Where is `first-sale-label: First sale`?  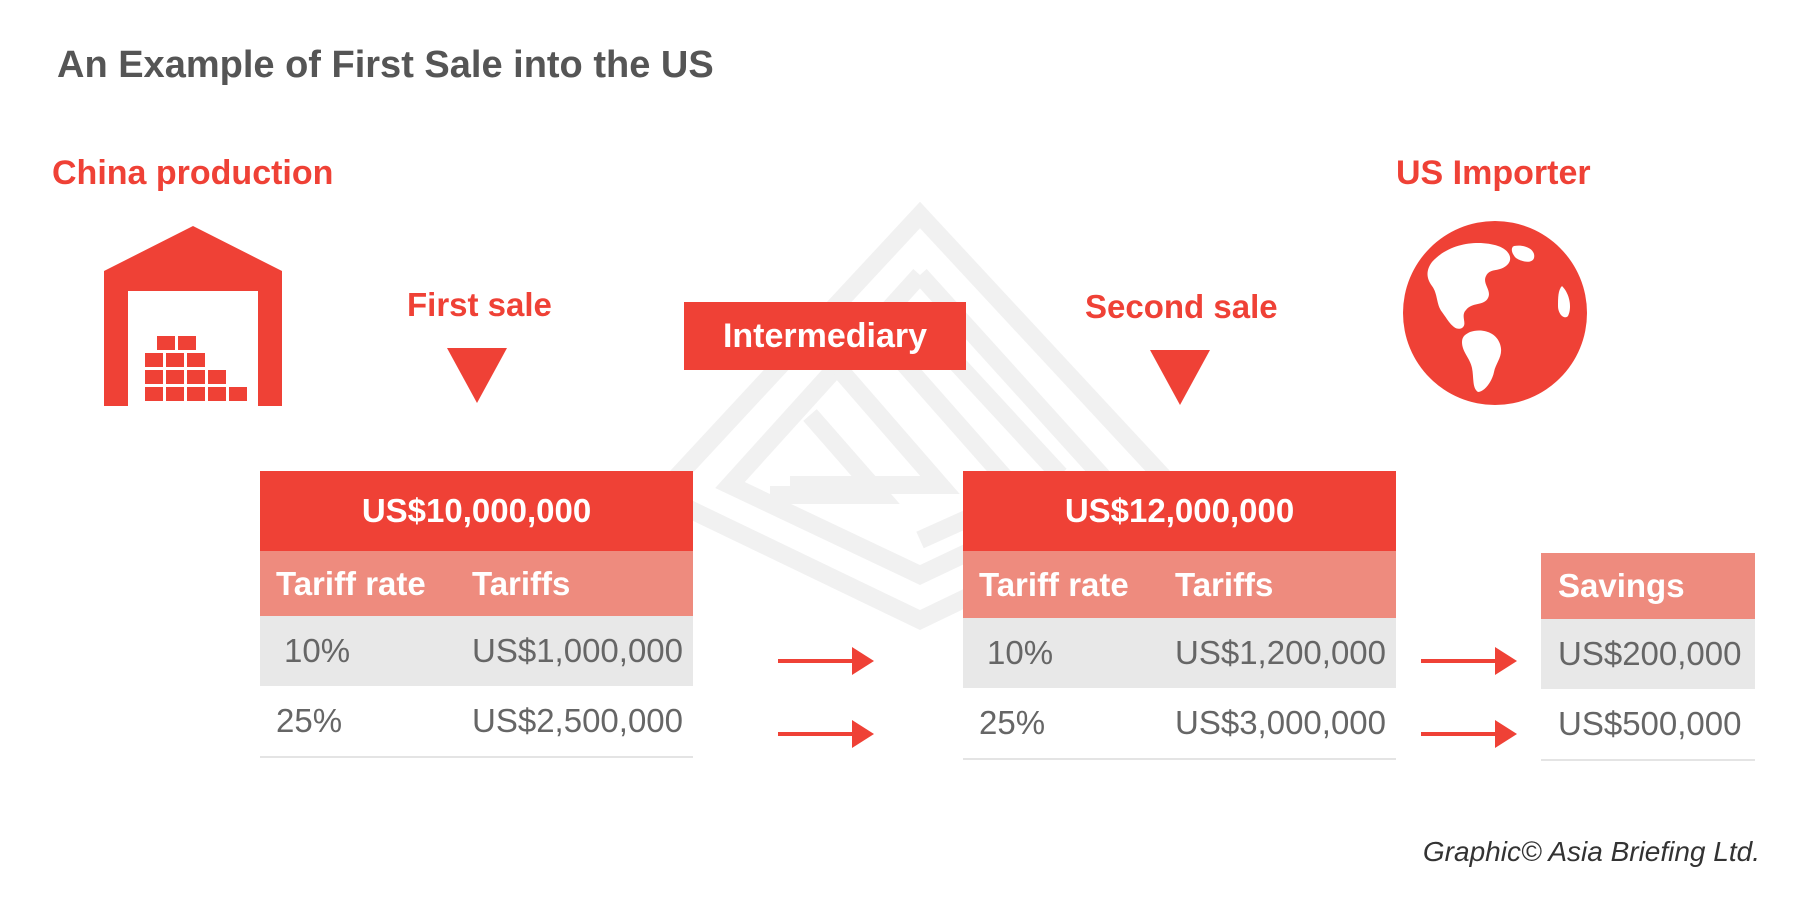 first-sale-label: First sale is located at coordinates (479, 304).